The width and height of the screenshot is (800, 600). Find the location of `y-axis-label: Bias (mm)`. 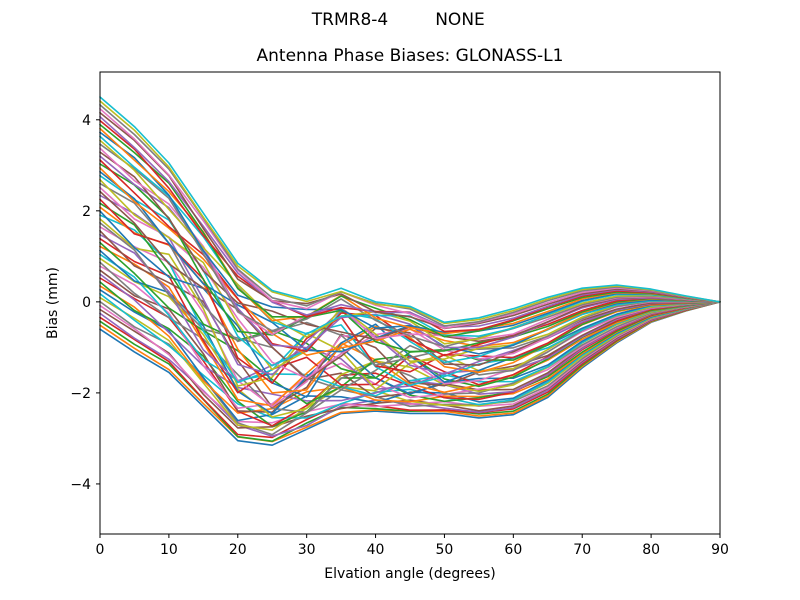

y-axis-label: Bias (mm) is located at coordinates (53, 303).